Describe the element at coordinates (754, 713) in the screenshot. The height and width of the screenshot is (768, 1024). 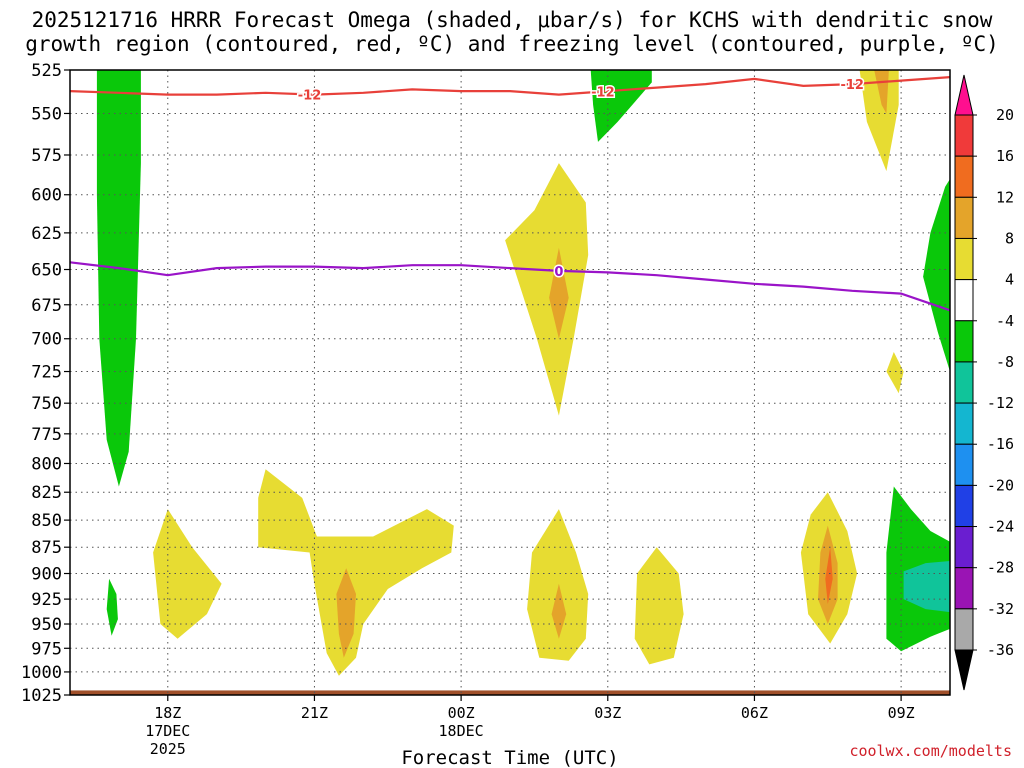
I see `x-tick-label-06Z: 06Z` at that location.